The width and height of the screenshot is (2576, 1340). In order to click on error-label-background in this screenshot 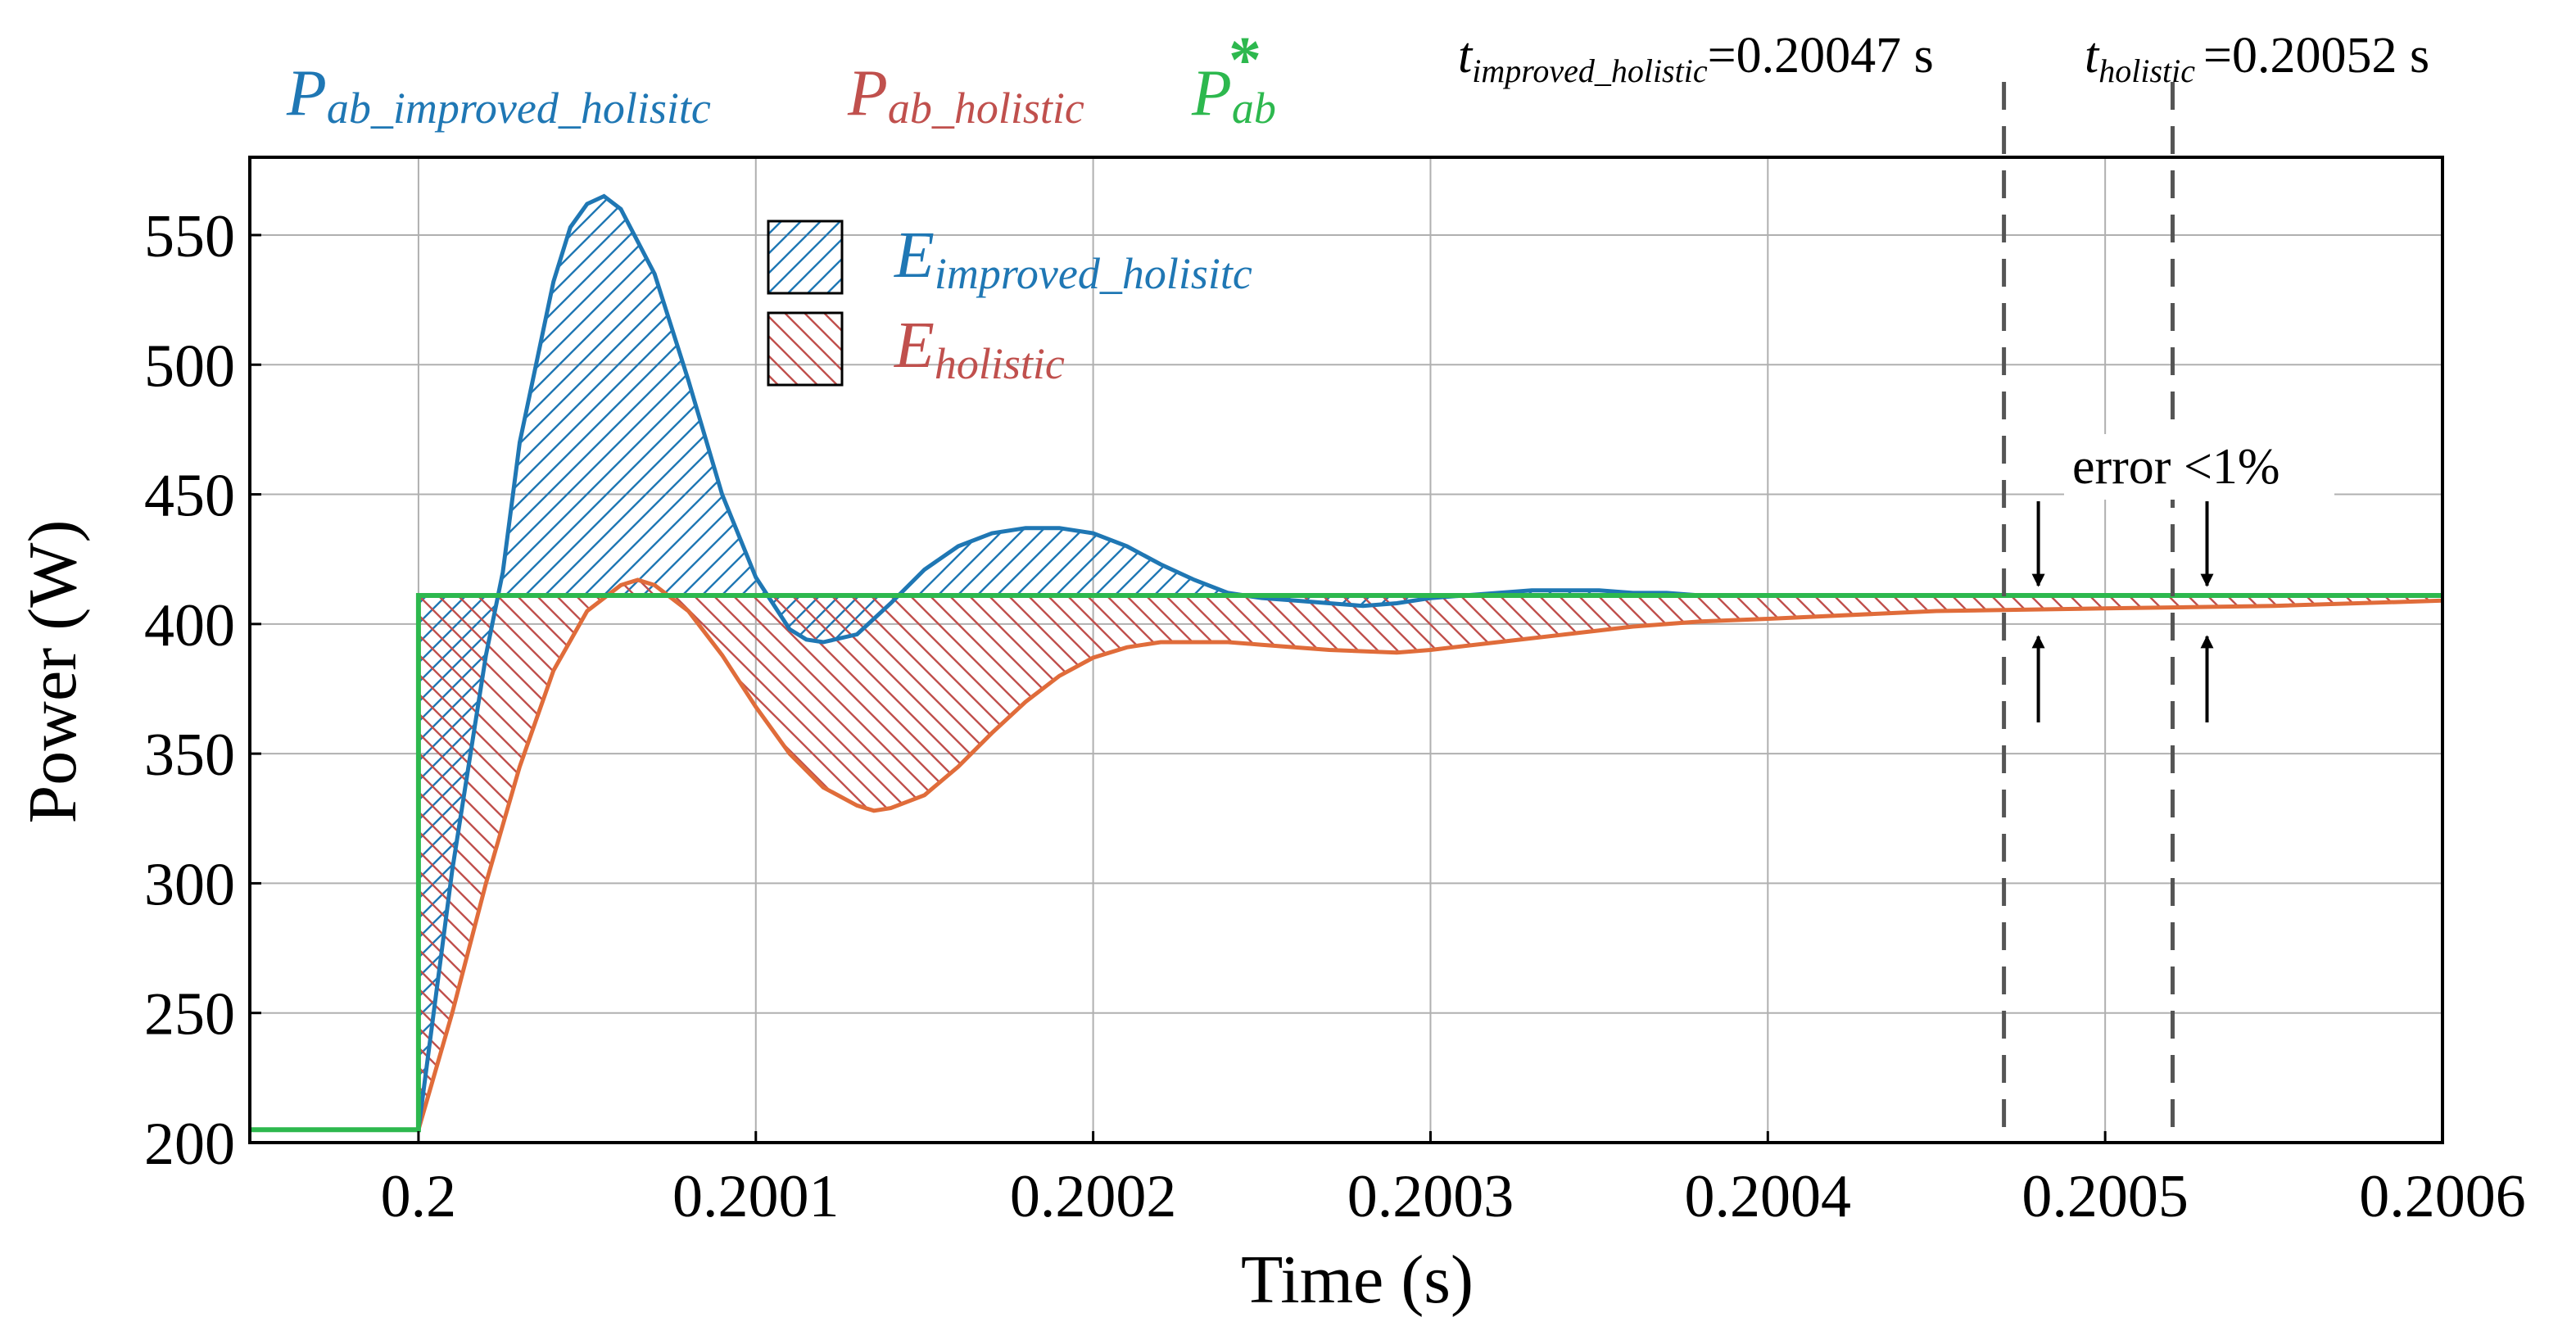, I will do `click(2199, 467)`.